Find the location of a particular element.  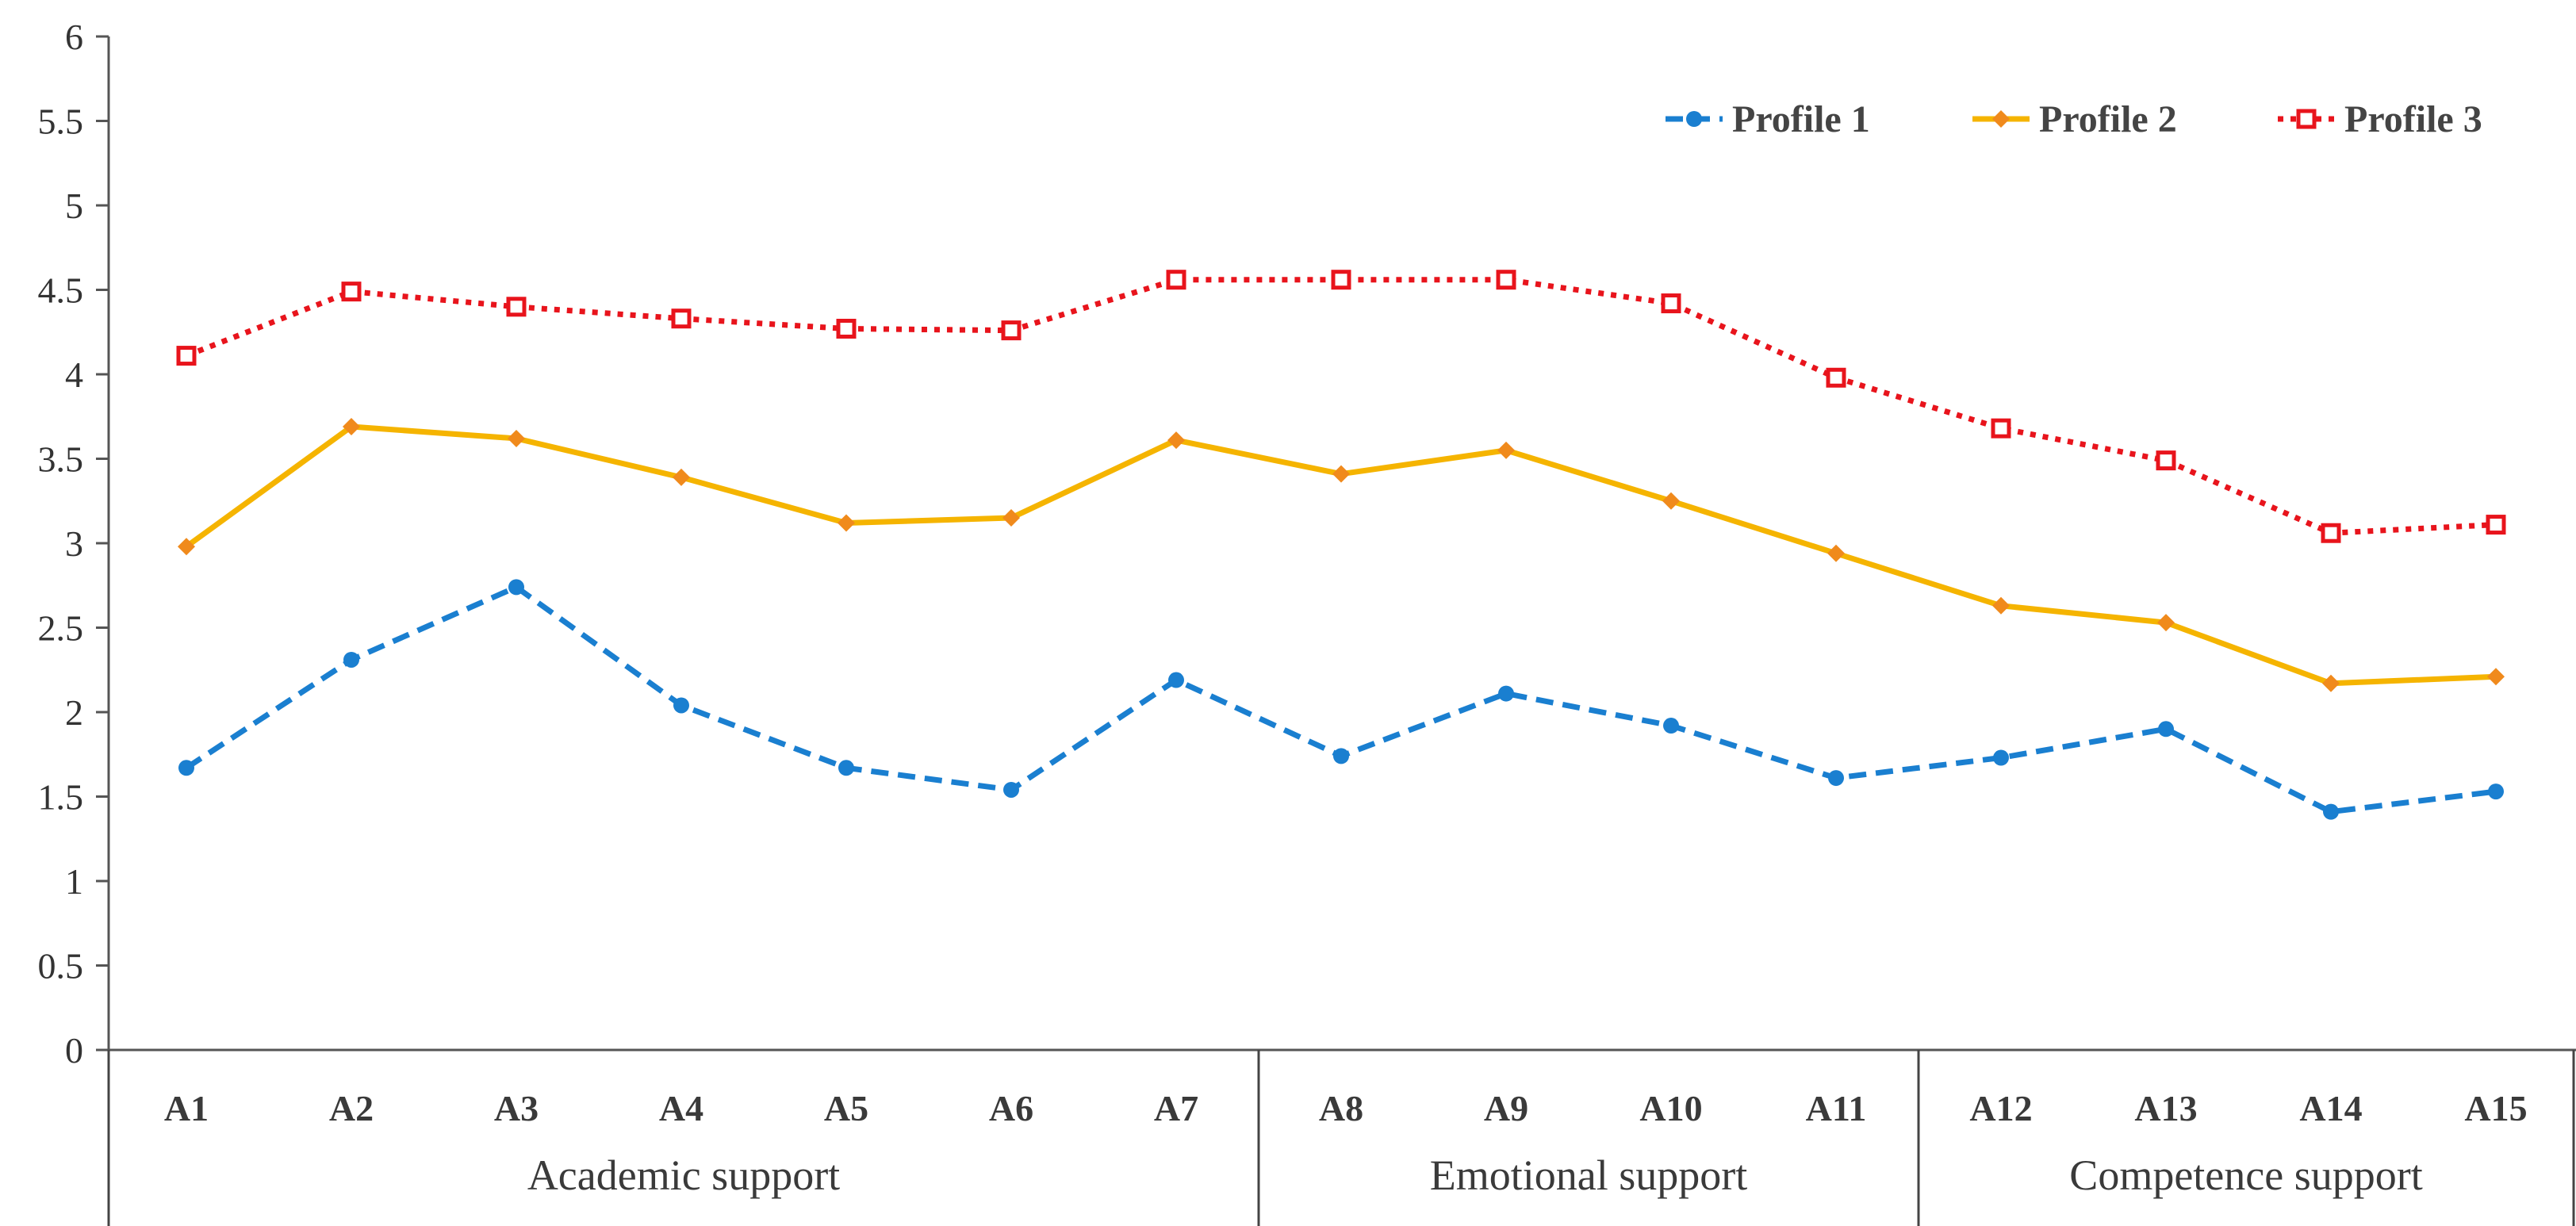

group-label: Academic support is located at coordinates (684, 1175).